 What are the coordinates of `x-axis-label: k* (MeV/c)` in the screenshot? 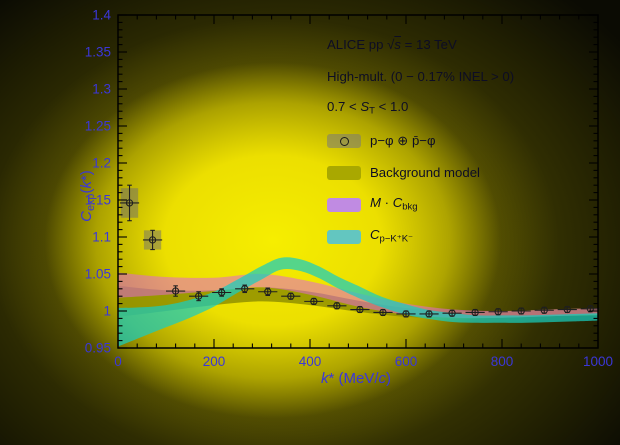 It's located at (355, 378).